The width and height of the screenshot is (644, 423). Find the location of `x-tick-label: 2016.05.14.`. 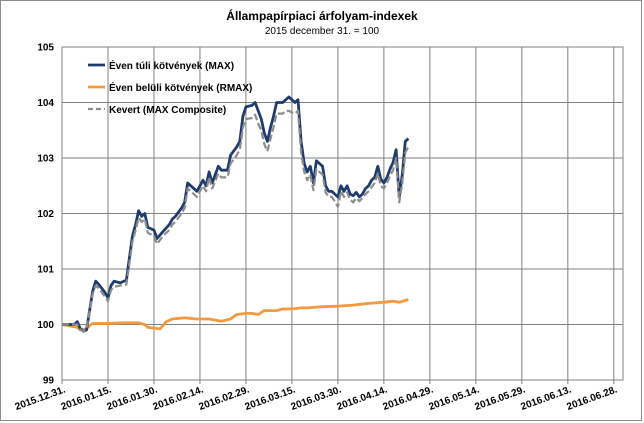

x-tick-label: 2016.05.14. is located at coordinates (454, 398).